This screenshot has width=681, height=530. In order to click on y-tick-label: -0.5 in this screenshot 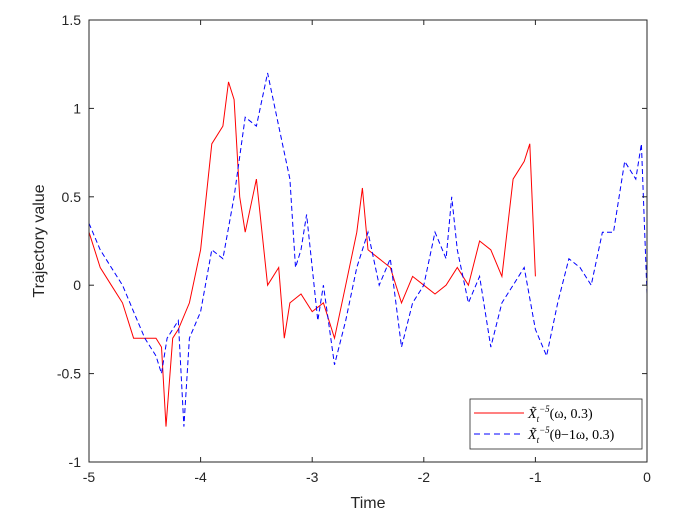, I will do `click(69, 374)`.